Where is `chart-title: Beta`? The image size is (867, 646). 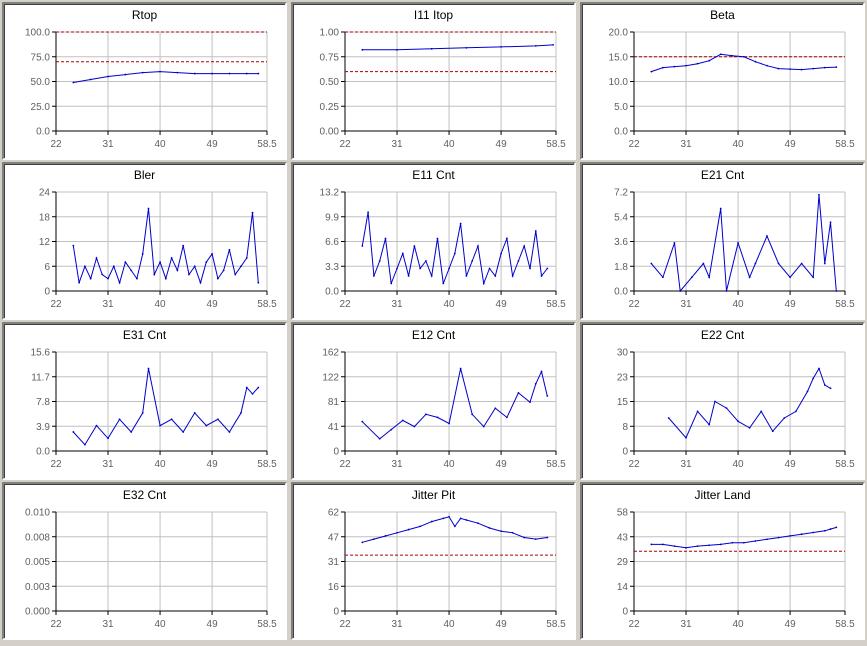 chart-title: Beta is located at coordinates (722, 15).